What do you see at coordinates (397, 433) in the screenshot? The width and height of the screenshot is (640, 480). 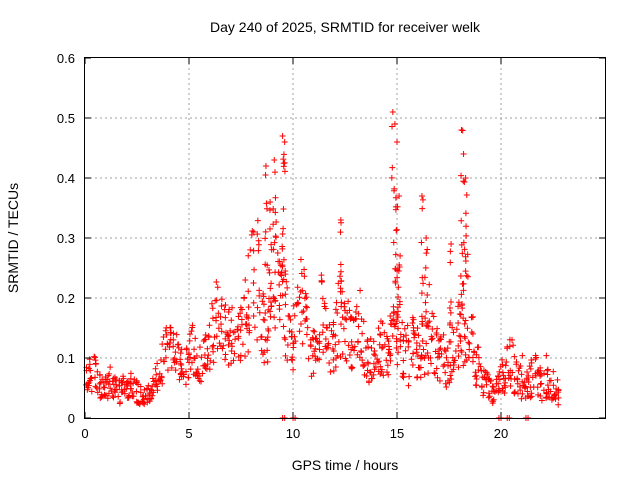 I see `x-tick-label: 15` at bounding box center [397, 433].